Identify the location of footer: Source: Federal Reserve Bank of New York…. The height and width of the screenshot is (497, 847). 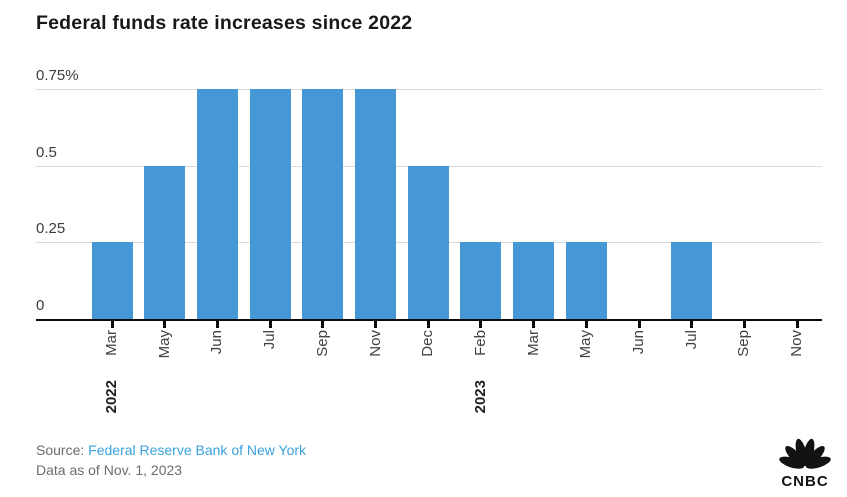
(171, 460).